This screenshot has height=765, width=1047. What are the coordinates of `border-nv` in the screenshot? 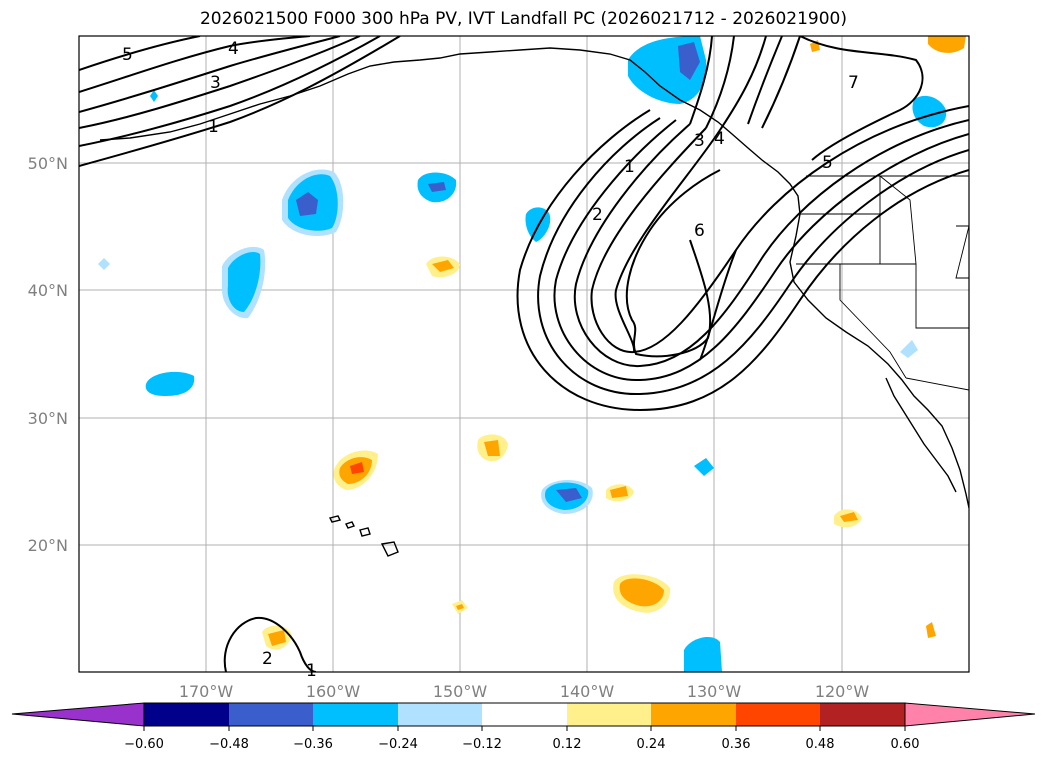 It's located at (924, 271).